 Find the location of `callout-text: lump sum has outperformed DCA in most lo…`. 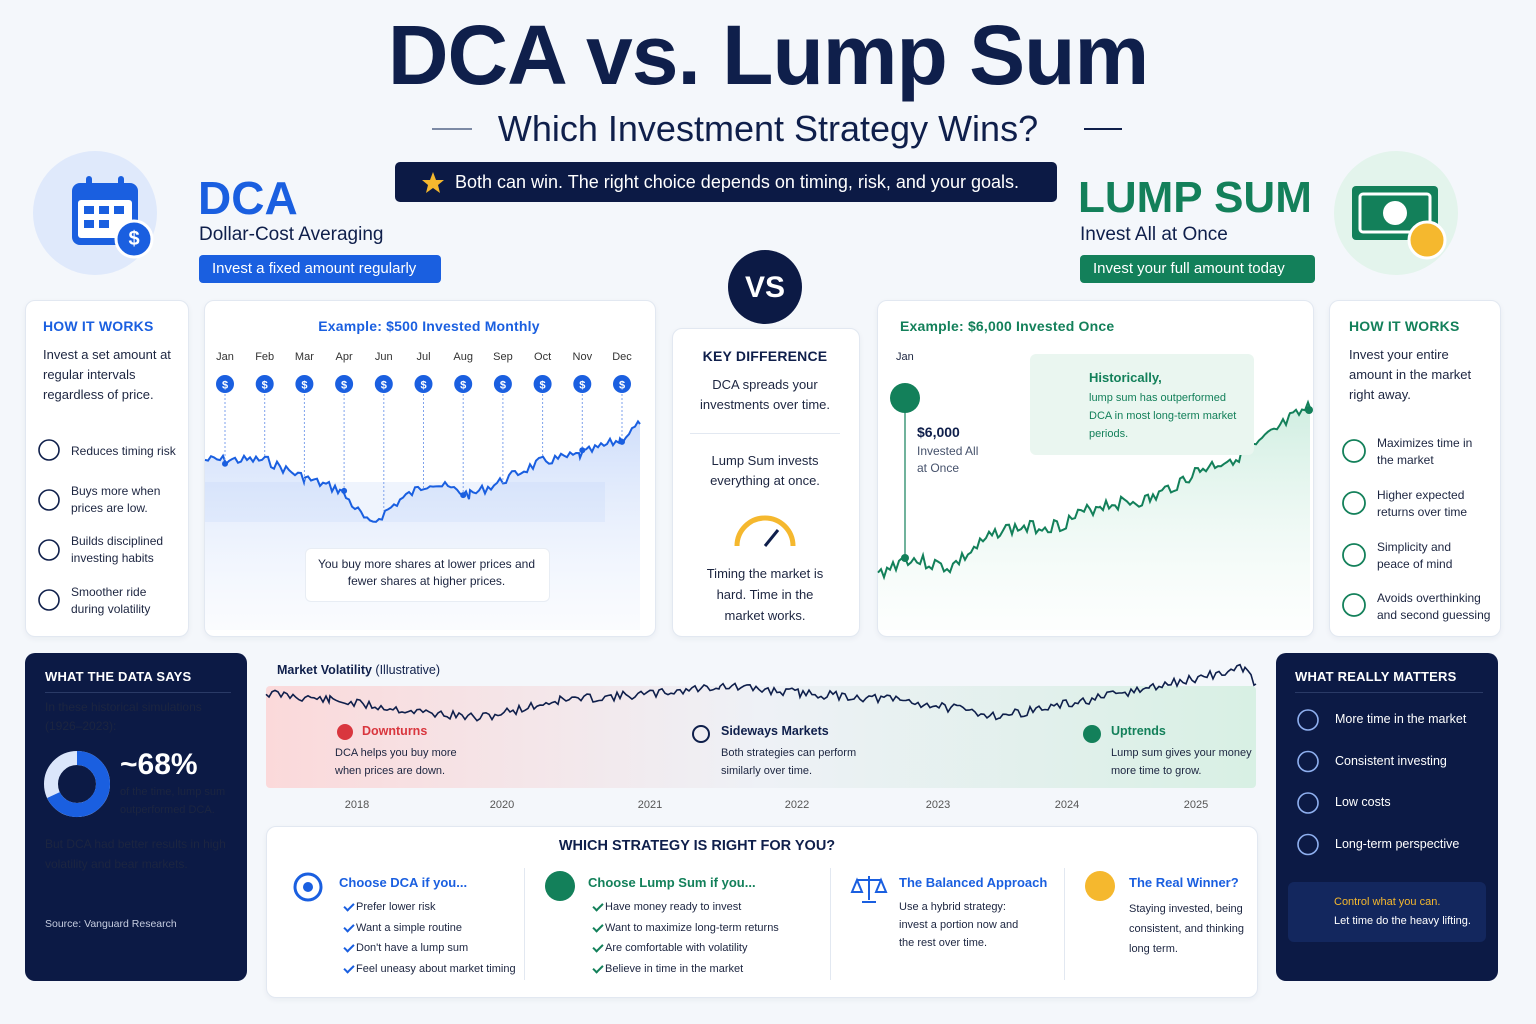

callout-text: lump sum has outperformed DCA in most lo… is located at coordinates (1163, 416).